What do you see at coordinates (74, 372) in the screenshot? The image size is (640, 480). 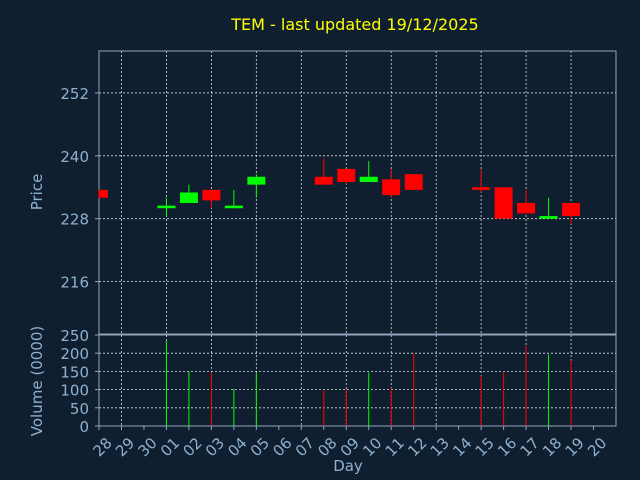 I see `volume-tick-label: 150` at bounding box center [74, 372].